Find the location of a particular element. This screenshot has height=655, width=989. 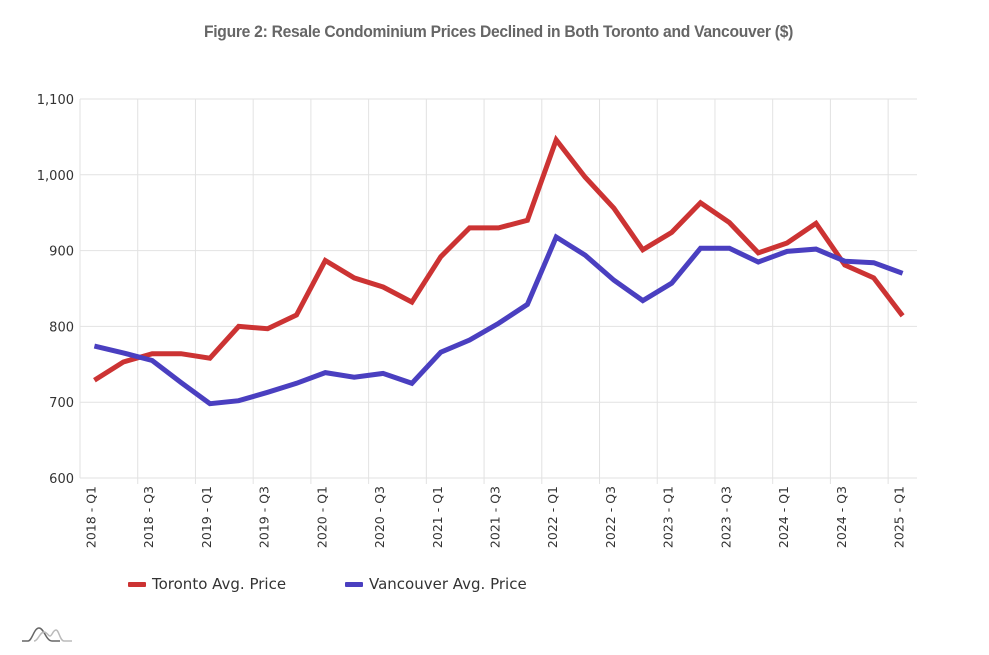

legend-label-toronto: Toronto Avg. Price is located at coordinates (219, 584).